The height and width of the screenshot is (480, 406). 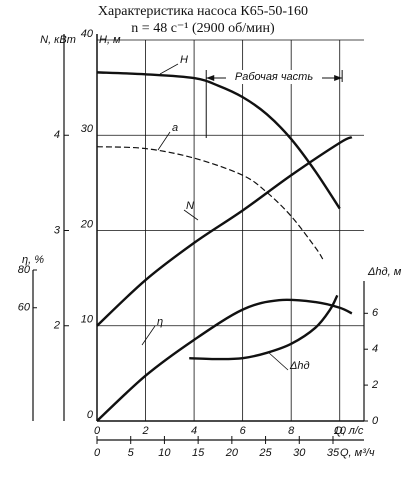 What do you see at coordinates (184, 60) in the screenshot?
I see `curve-label: H` at bounding box center [184, 60].